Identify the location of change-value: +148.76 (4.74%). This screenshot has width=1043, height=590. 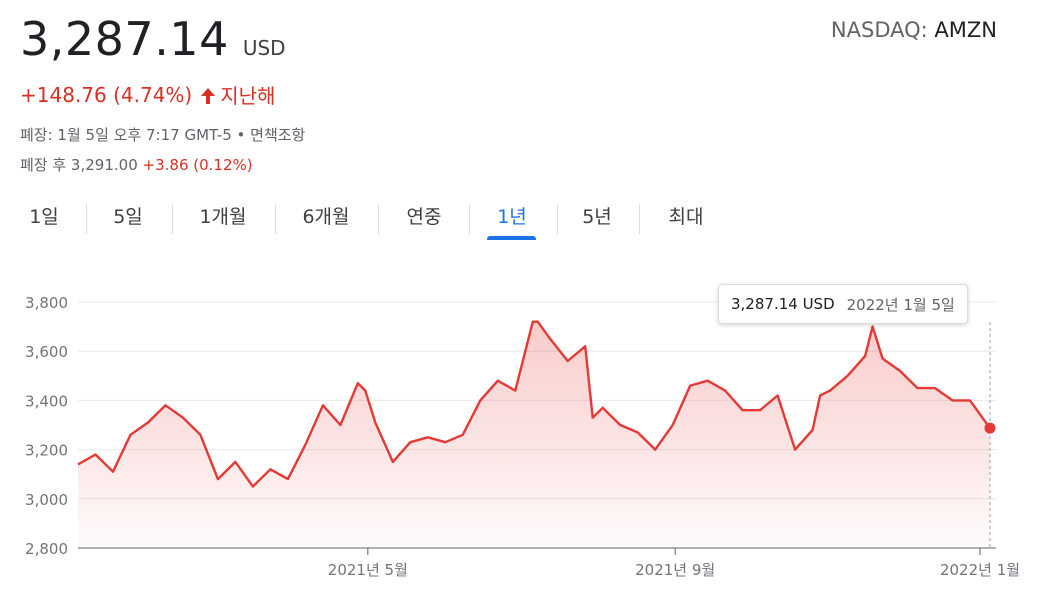
(106, 94).